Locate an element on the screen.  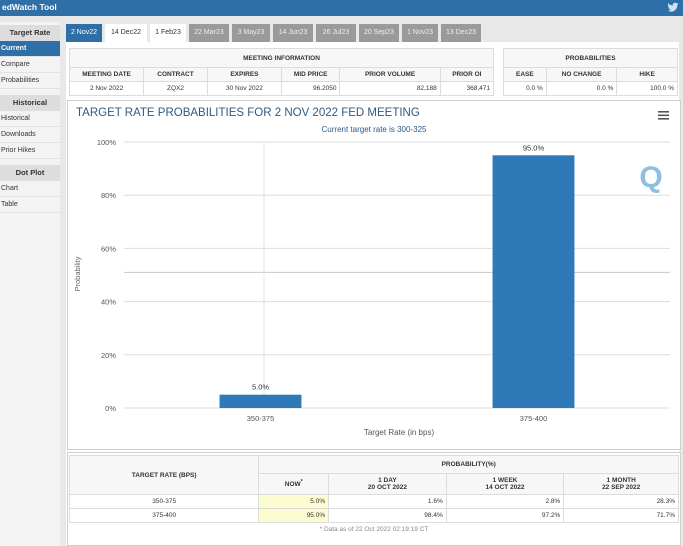
meeting-date-value: 2 Nov 2022 is located at coordinates (106, 88).